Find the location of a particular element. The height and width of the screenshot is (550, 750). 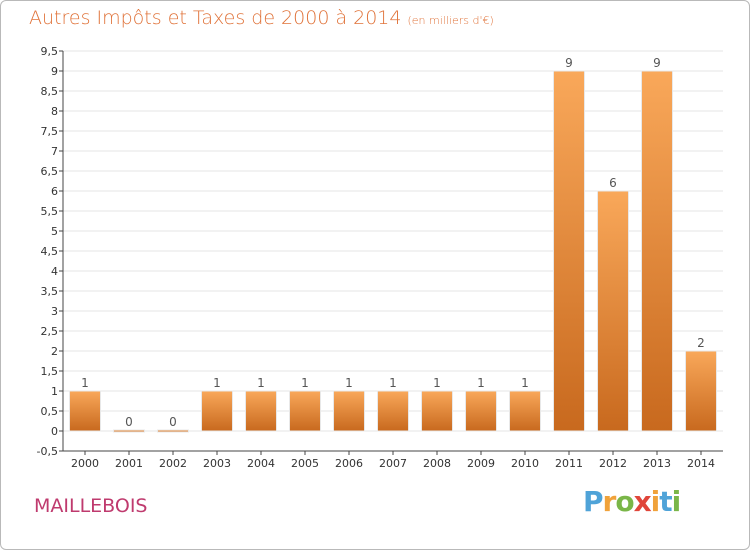

value-label-2002: 0 is located at coordinates (173, 422).